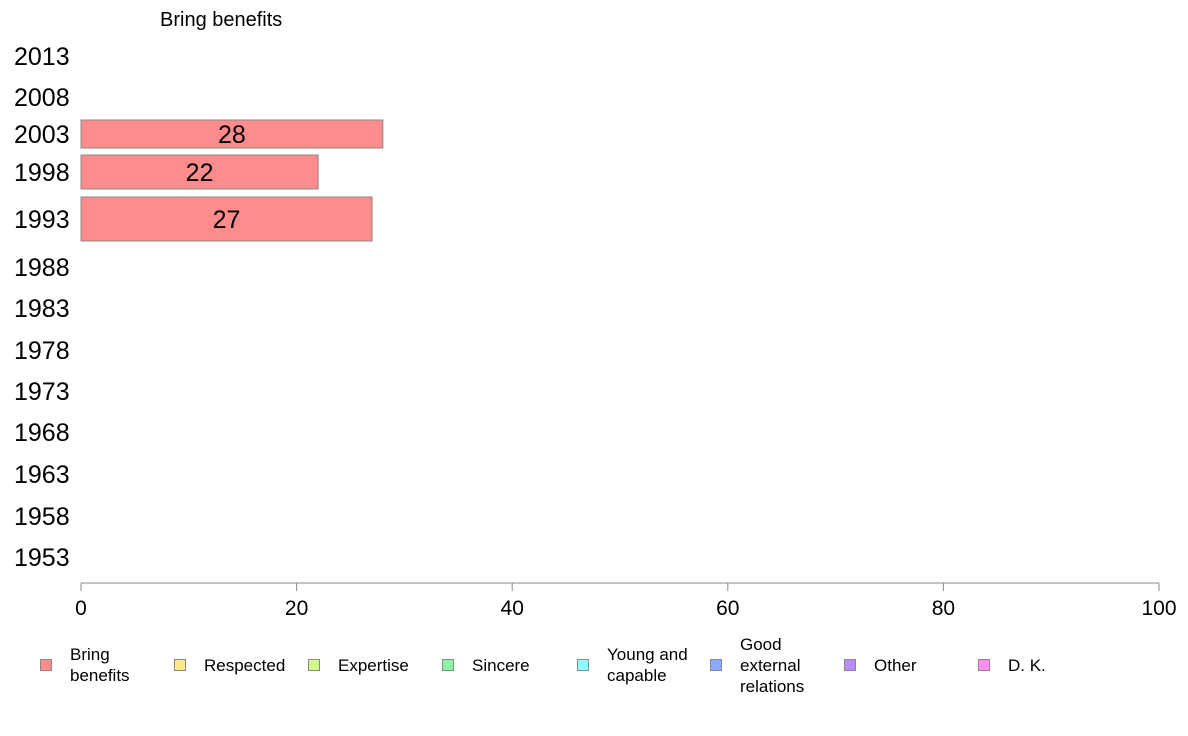 Image resolution: width=1188 pixels, height=736 pixels. I want to click on legend-item: Respected, so click(229, 665).